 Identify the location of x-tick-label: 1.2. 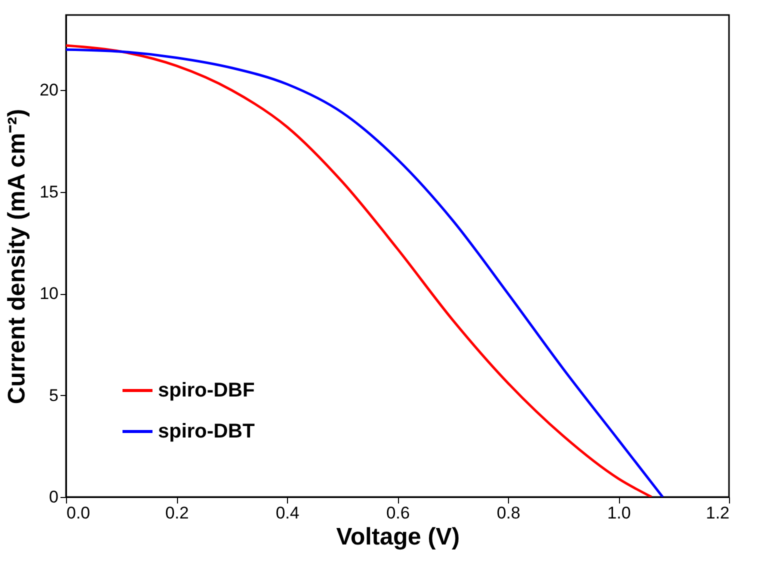
(718, 513).